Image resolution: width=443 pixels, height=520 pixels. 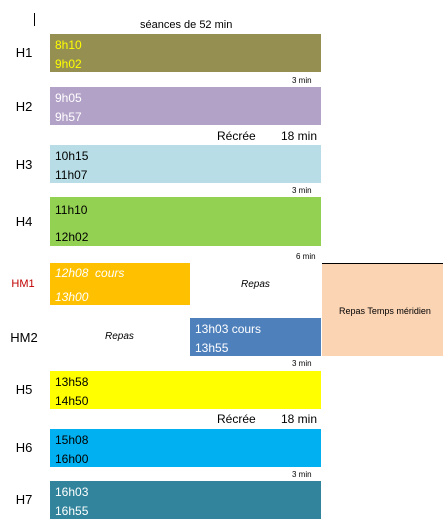 What do you see at coordinates (385, 311) in the screenshot?
I see `meridien-label: Repas Temps méridien` at bounding box center [385, 311].